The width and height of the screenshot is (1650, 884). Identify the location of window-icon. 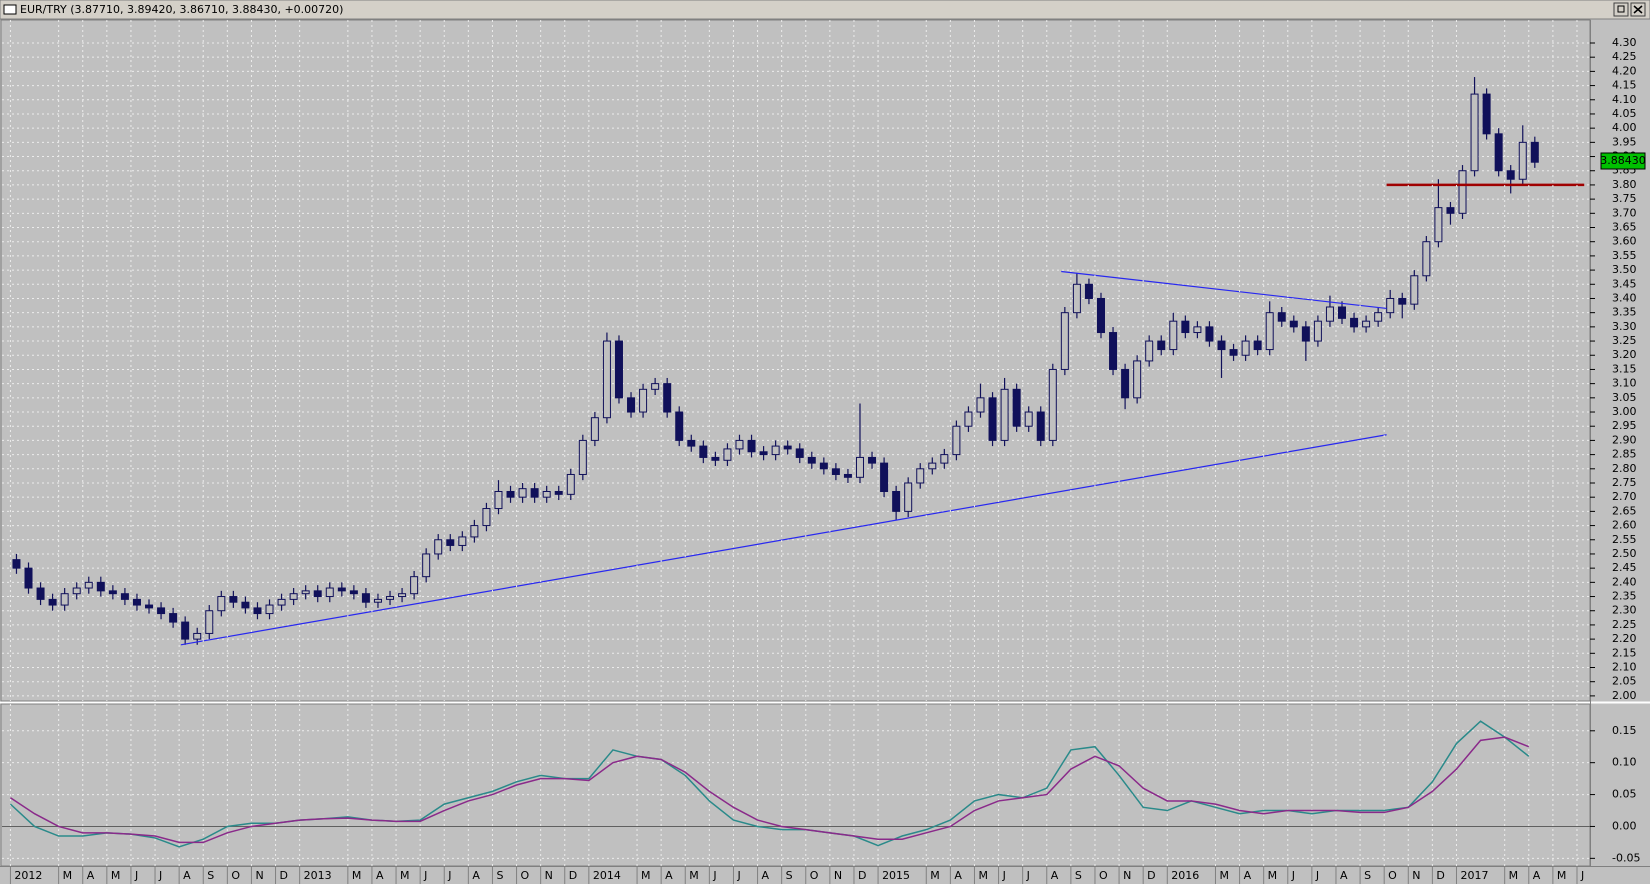
(10, 9).